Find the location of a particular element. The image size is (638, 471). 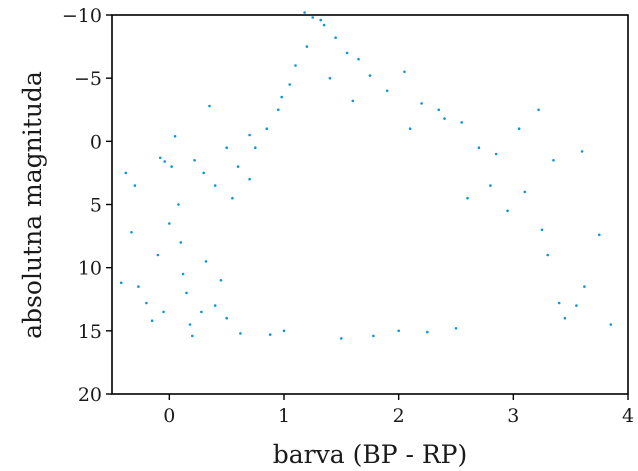

y-tick-label: 20 is located at coordinates (90, 395).